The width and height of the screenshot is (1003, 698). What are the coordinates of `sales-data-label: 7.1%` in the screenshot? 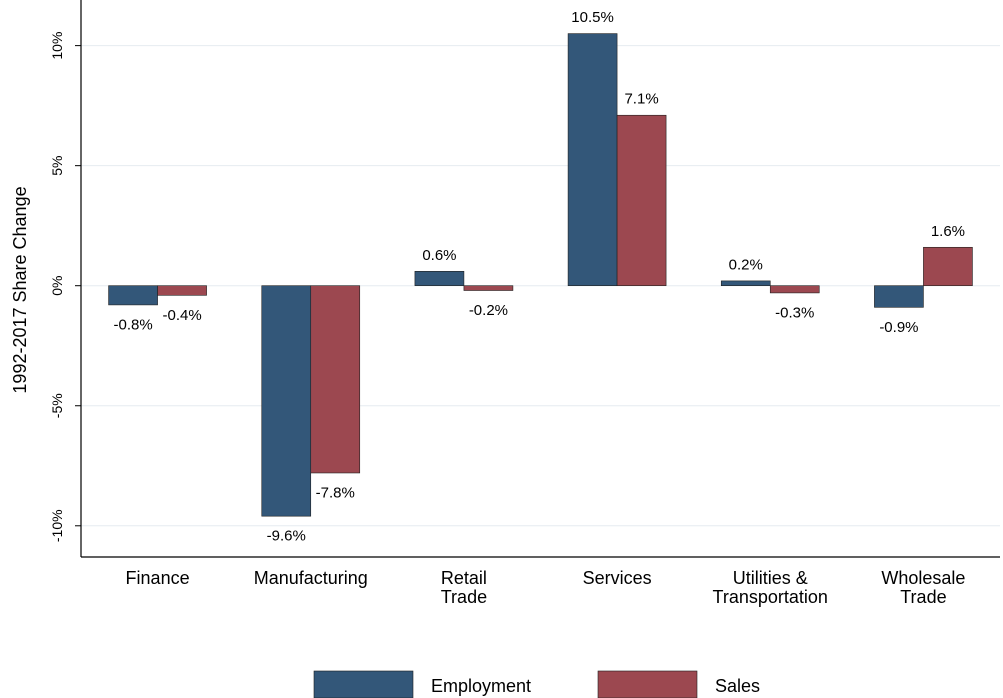 It's located at (641, 99).